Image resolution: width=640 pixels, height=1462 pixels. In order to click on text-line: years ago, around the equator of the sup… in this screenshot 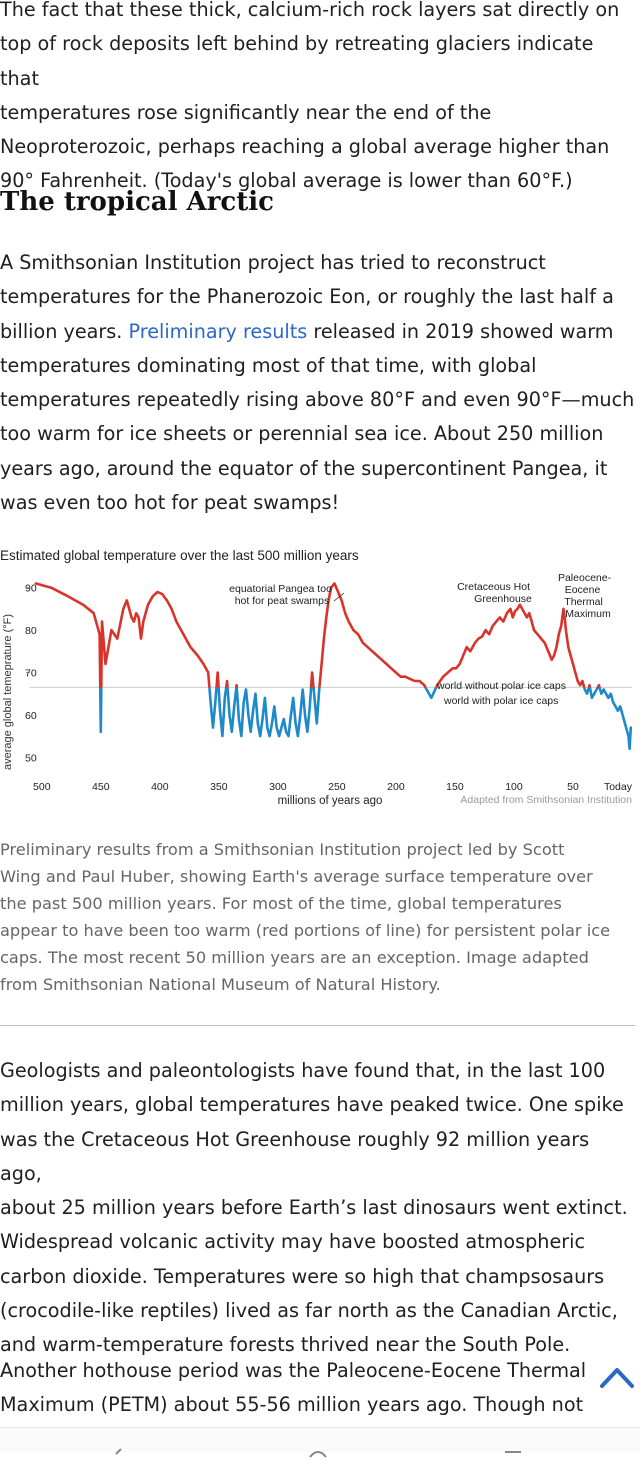, I will do `click(304, 468)`.